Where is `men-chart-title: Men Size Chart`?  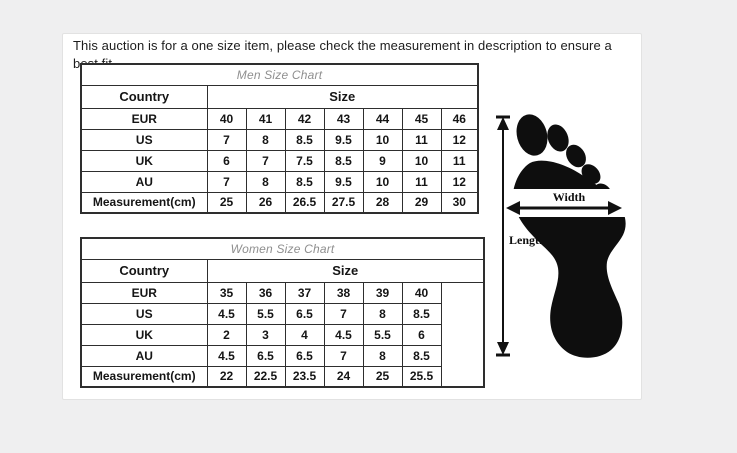 men-chart-title: Men Size Chart is located at coordinates (279, 74).